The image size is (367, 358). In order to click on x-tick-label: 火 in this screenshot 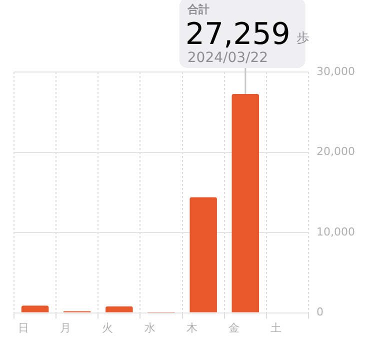, I will do `click(108, 327)`.